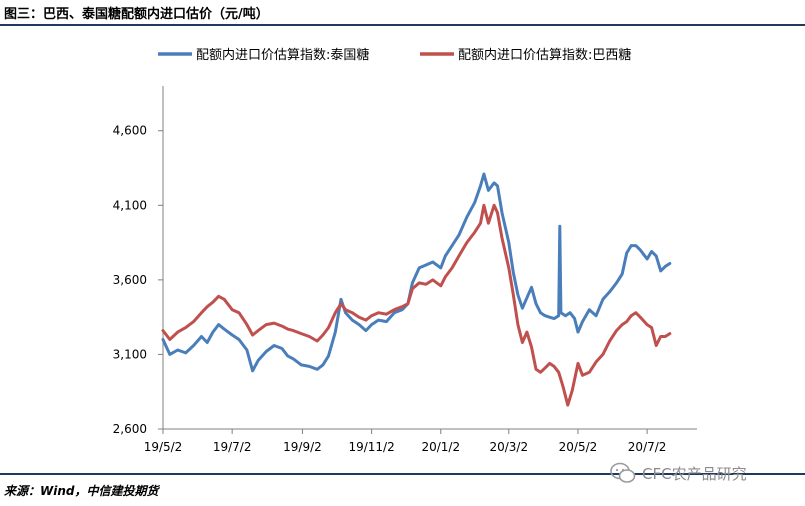 The width and height of the screenshot is (805, 506). I want to click on wechat-icon, so click(623, 472).